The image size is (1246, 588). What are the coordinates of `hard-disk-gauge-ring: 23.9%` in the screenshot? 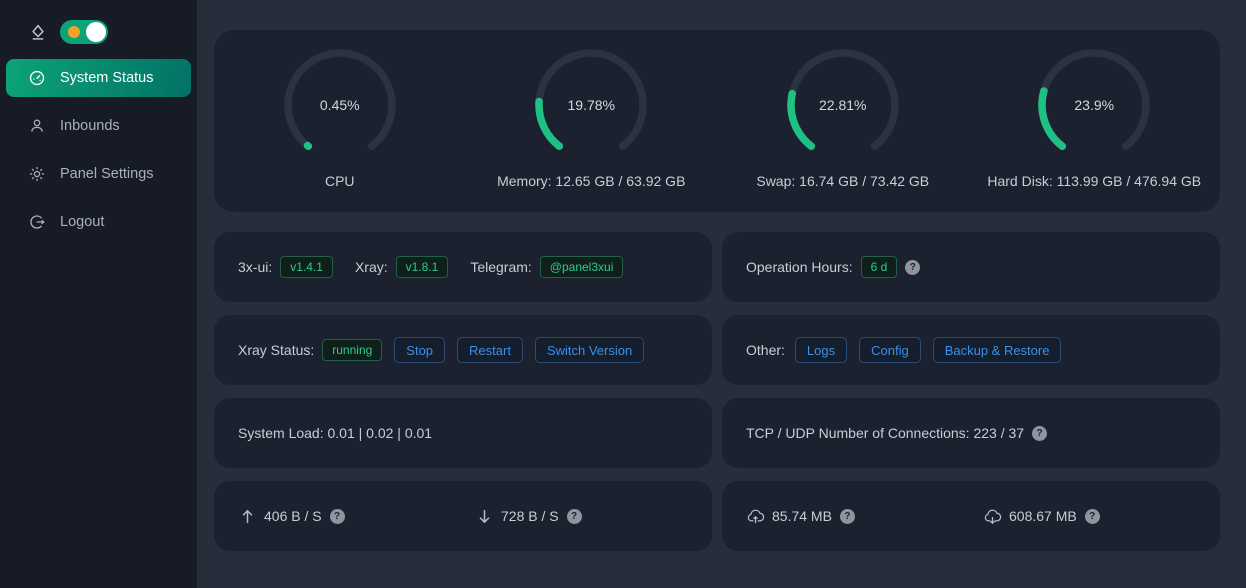 It's located at (1094, 105).